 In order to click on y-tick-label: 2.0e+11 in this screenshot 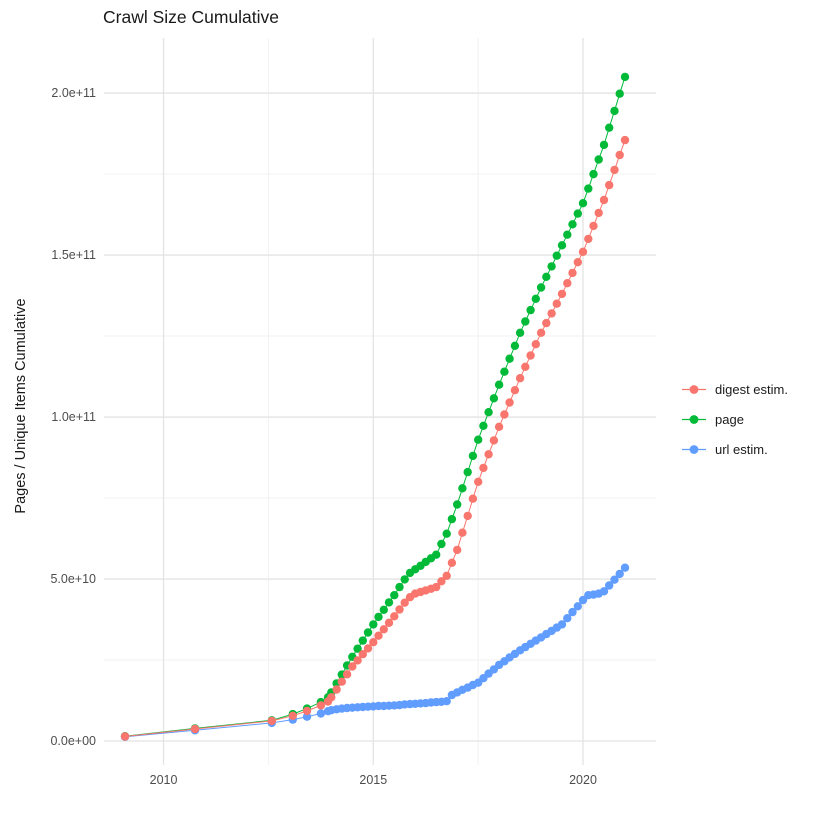, I will do `click(73, 93)`.